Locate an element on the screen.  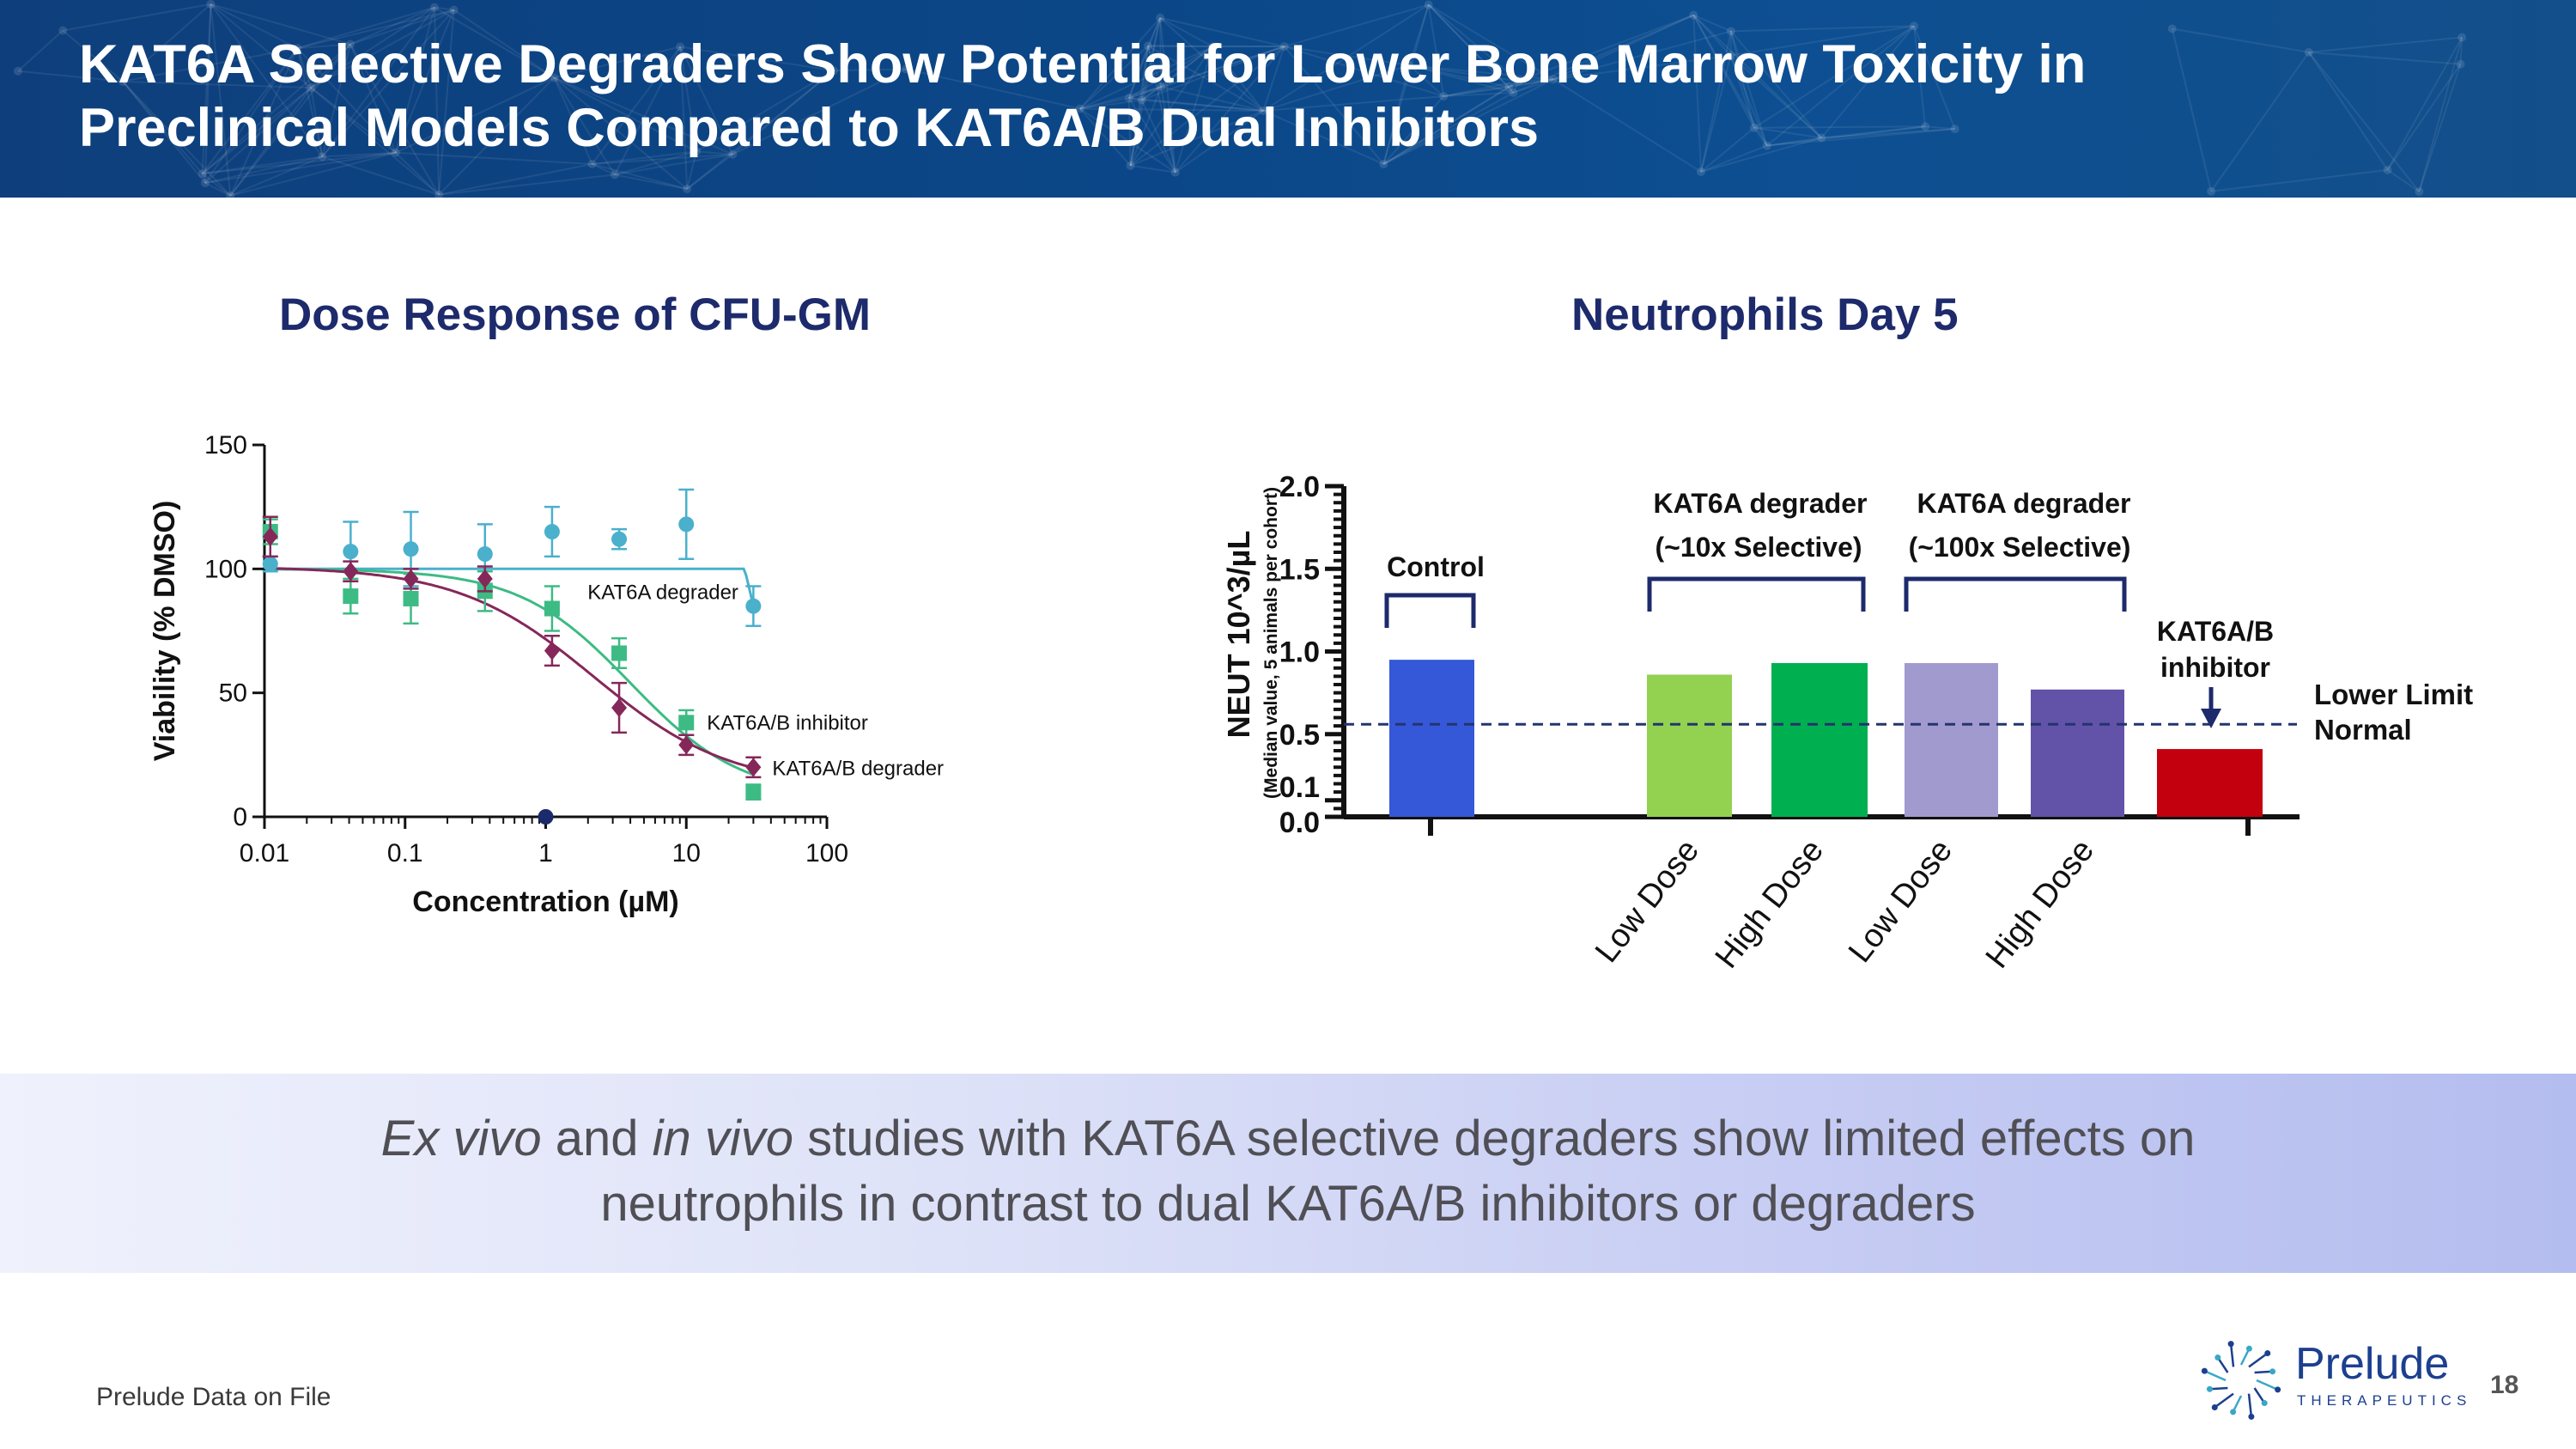
page-number: 18 is located at coordinates (2504, 1385).